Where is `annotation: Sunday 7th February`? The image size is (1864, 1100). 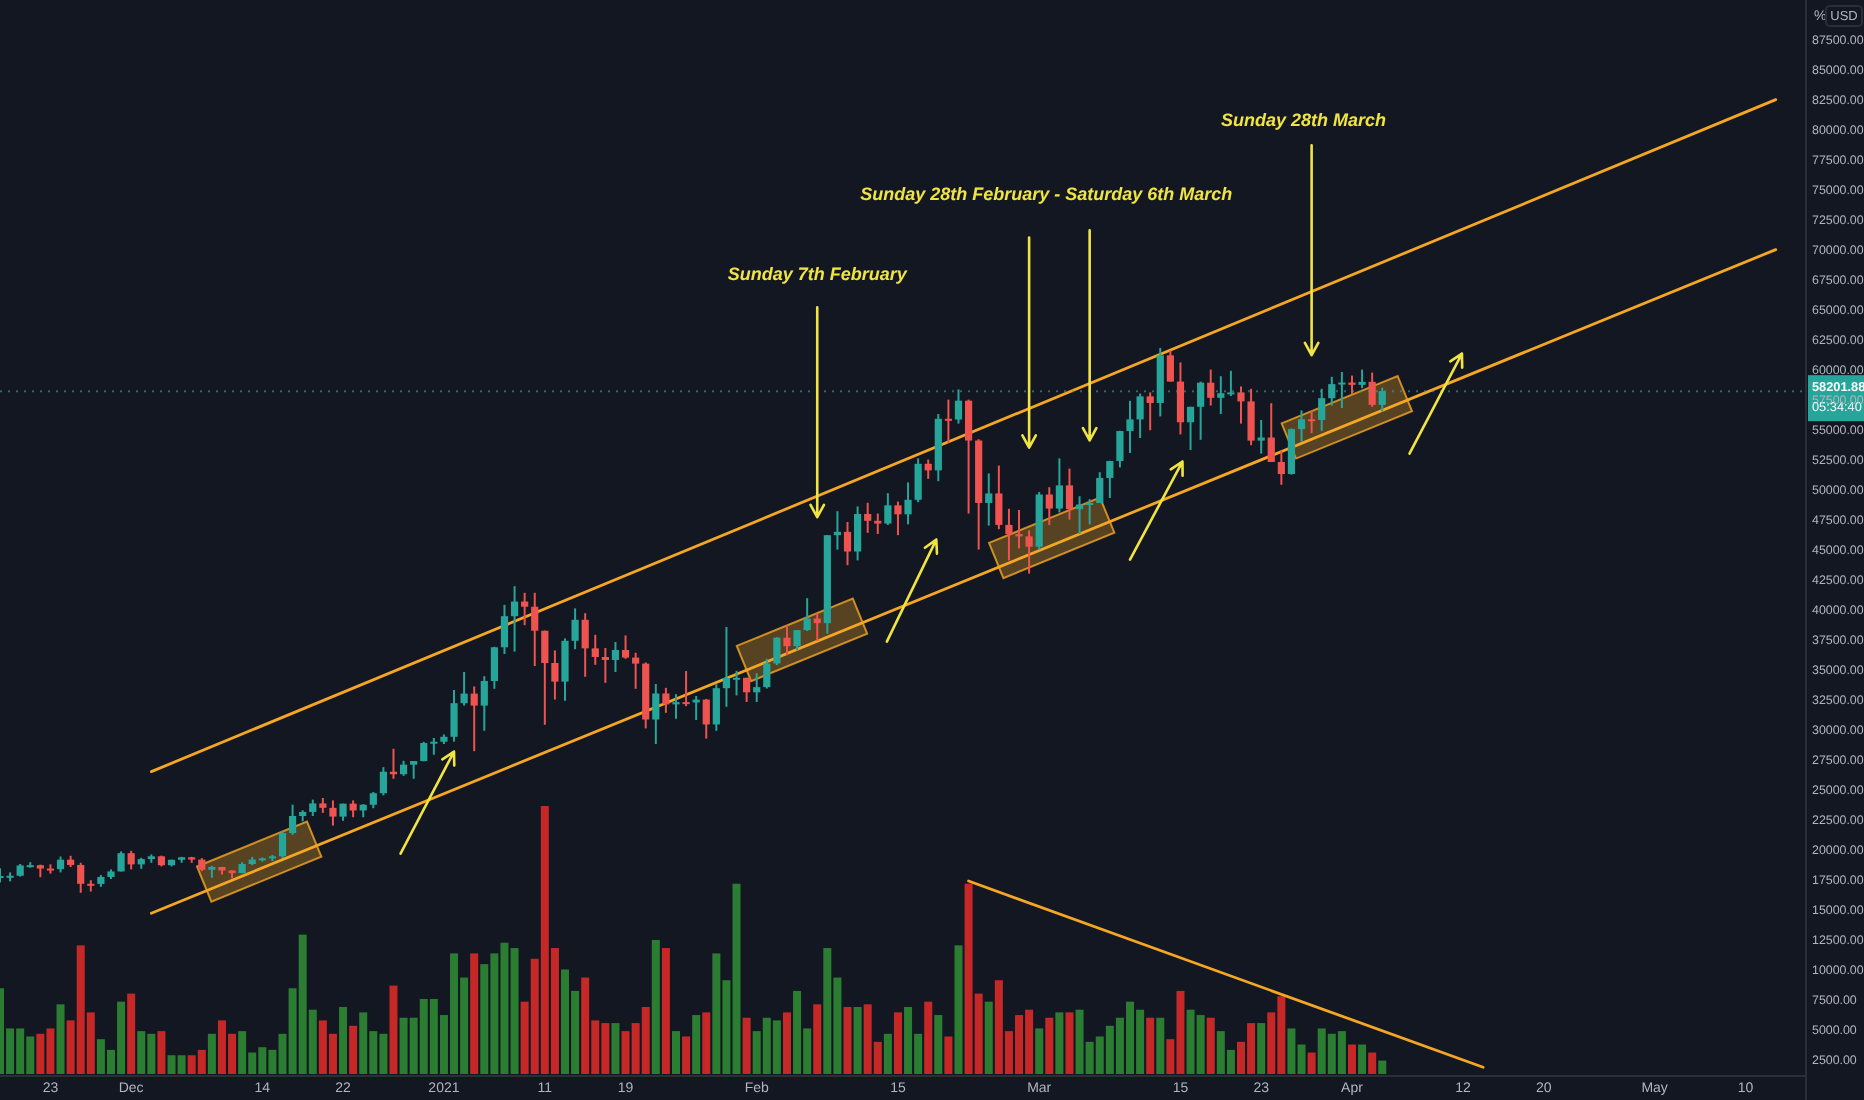 annotation: Sunday 7th February is located at coordinates (818, 273).